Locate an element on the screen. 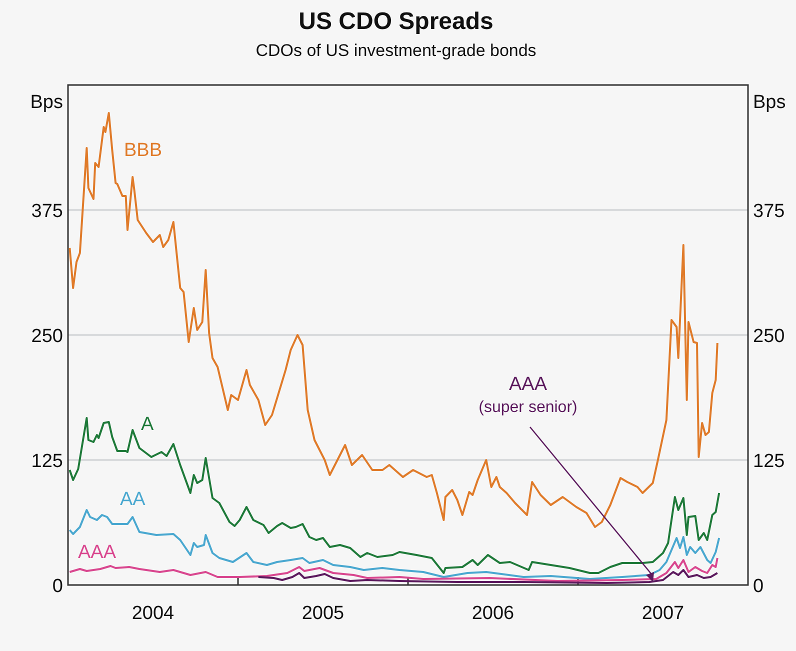 The height and width of the screenshot is (651, 796). series-label: AA is located at coordinates (133, 499).